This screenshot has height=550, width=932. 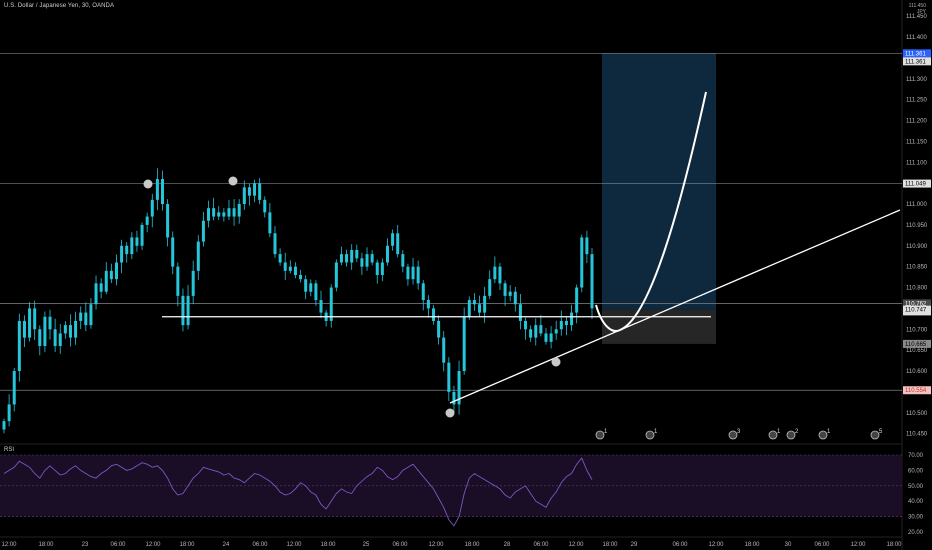 What do you see at coordinates (916, 471) in the screenshot?
I see `rsi-axis-tick: 60.00` at bounding box center [916, 471].